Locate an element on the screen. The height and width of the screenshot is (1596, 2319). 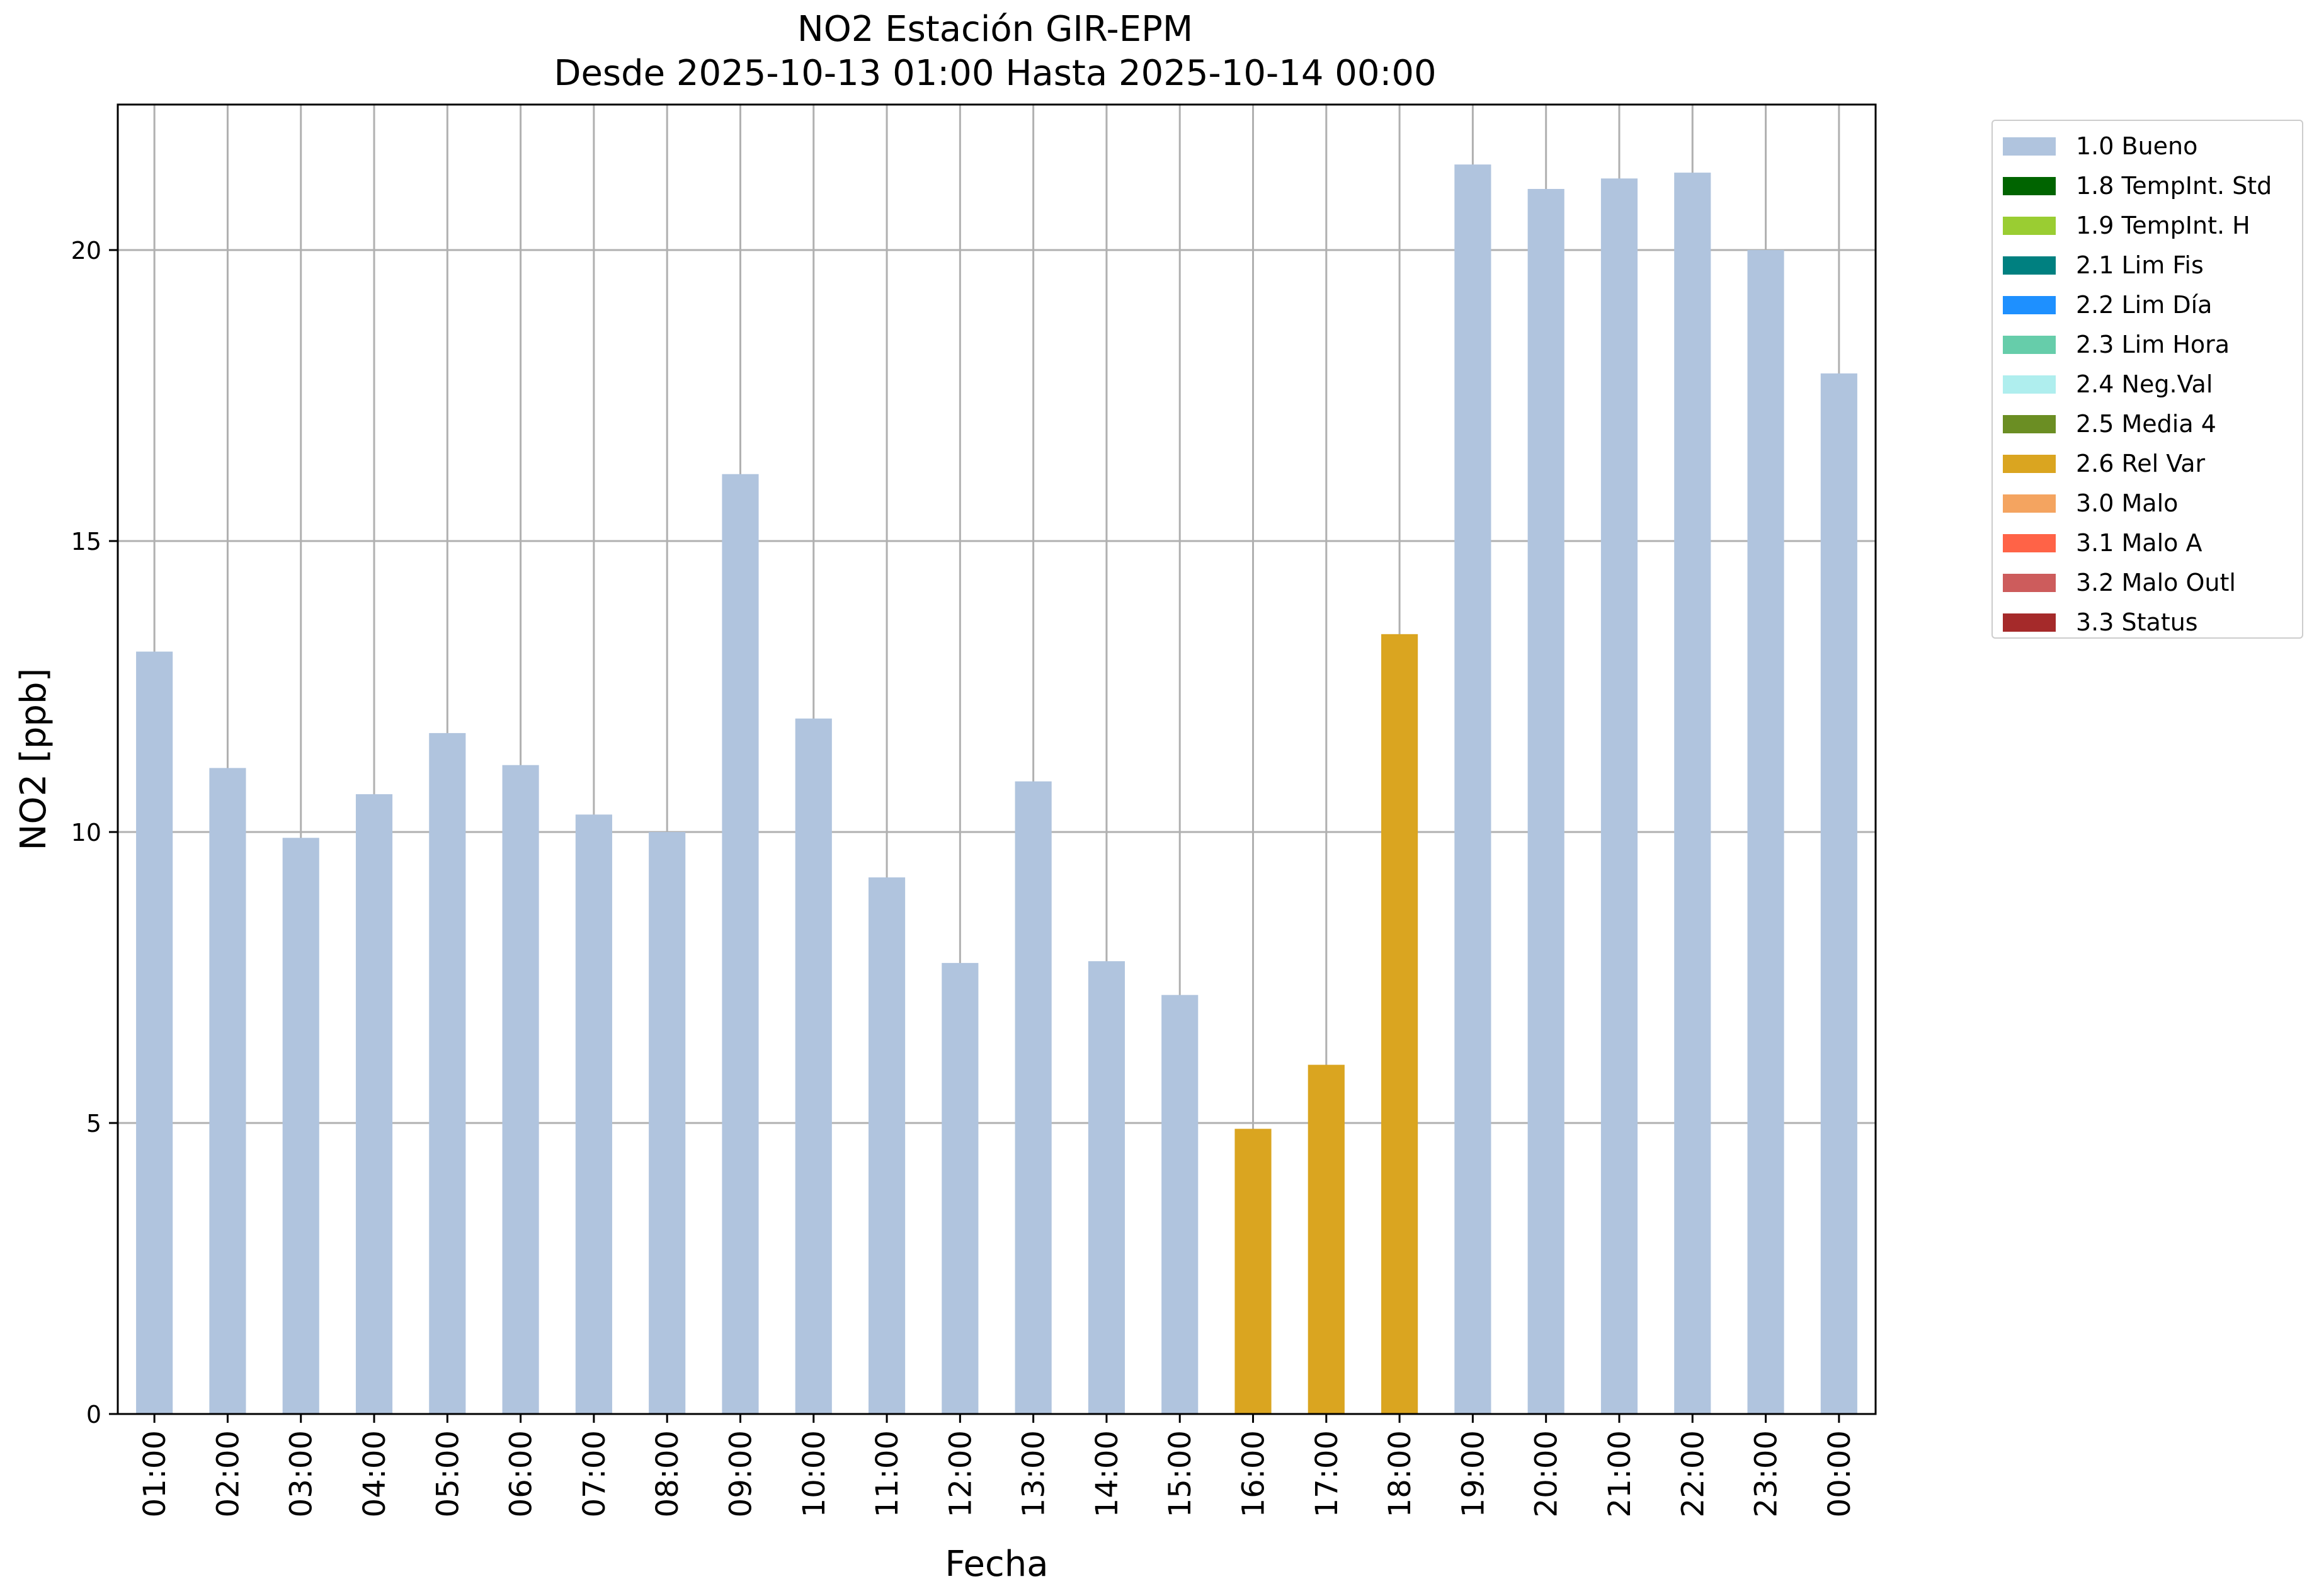
x-tick-label: 21:00 is located at coordinates (1620, 1473).